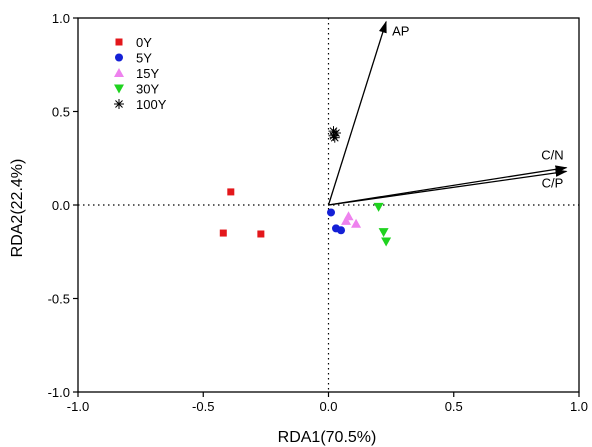 The width and height of the screenshot is (592, 447). Describe the element at coordinates (328, 406) in the screenshot. I see `x-tick-label: 0.0` at that location.